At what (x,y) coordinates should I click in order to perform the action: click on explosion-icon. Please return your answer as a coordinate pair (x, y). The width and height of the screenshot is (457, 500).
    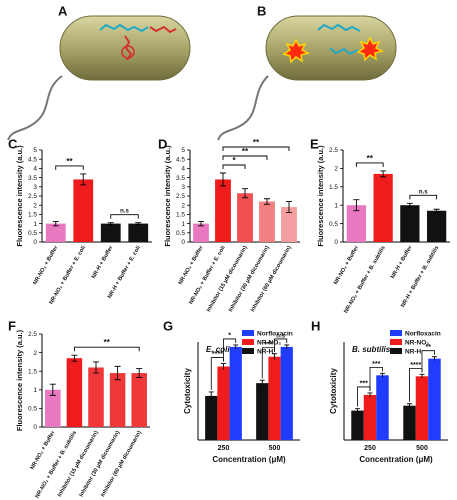
    Looking at the image, I should click on (370, 49).